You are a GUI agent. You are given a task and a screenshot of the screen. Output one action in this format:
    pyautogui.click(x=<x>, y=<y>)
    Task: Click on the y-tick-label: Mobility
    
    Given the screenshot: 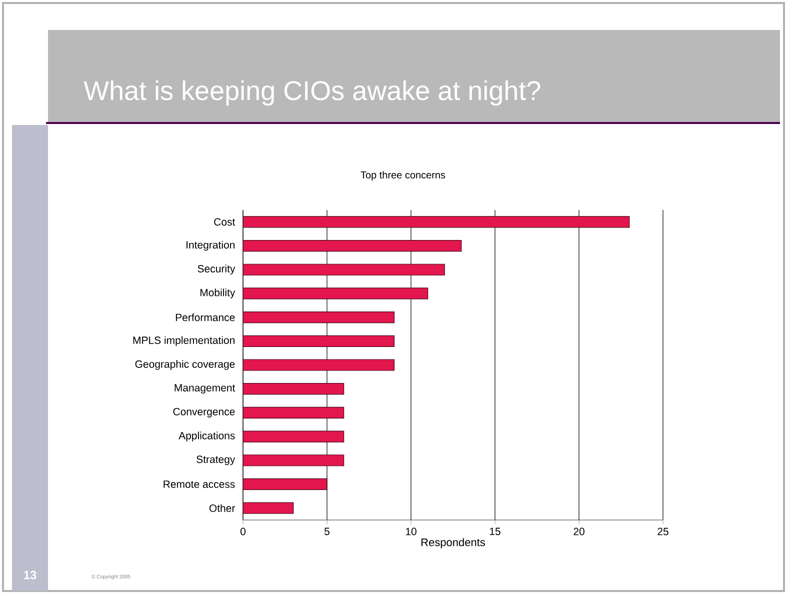 What is the action you would take?
    pyautogui.click(x=218, y=293)
    